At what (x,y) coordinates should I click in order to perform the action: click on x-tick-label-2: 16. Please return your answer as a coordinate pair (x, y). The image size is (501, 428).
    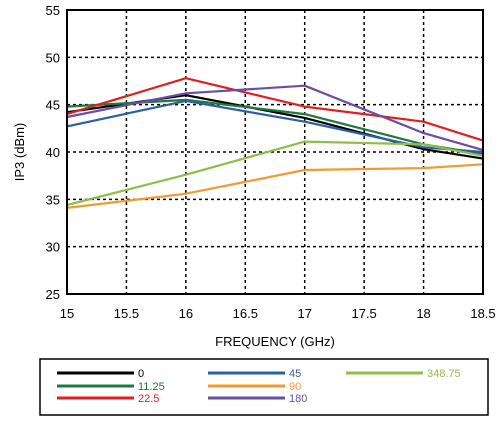
    Looking at the image, I should click on (186, 313).